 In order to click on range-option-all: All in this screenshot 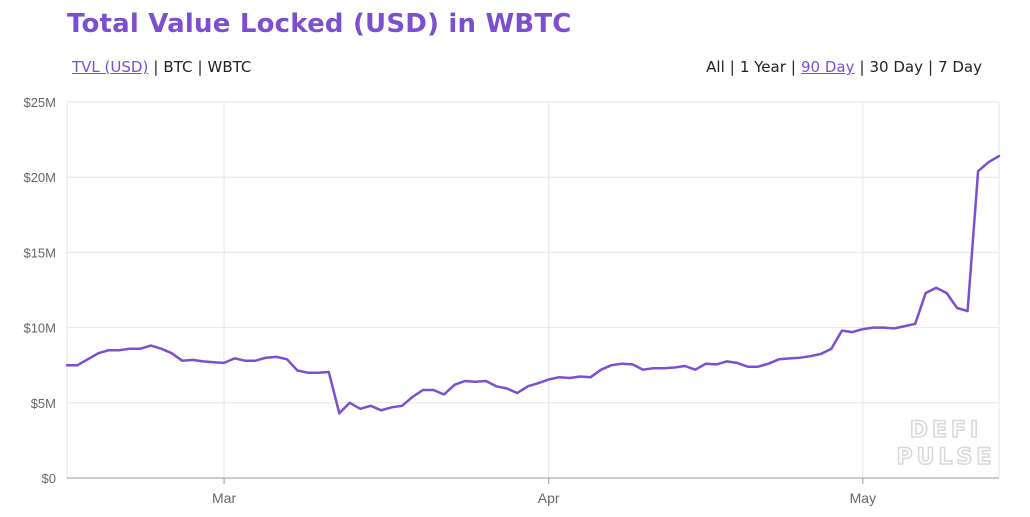, I will do `click(715, 67)`.